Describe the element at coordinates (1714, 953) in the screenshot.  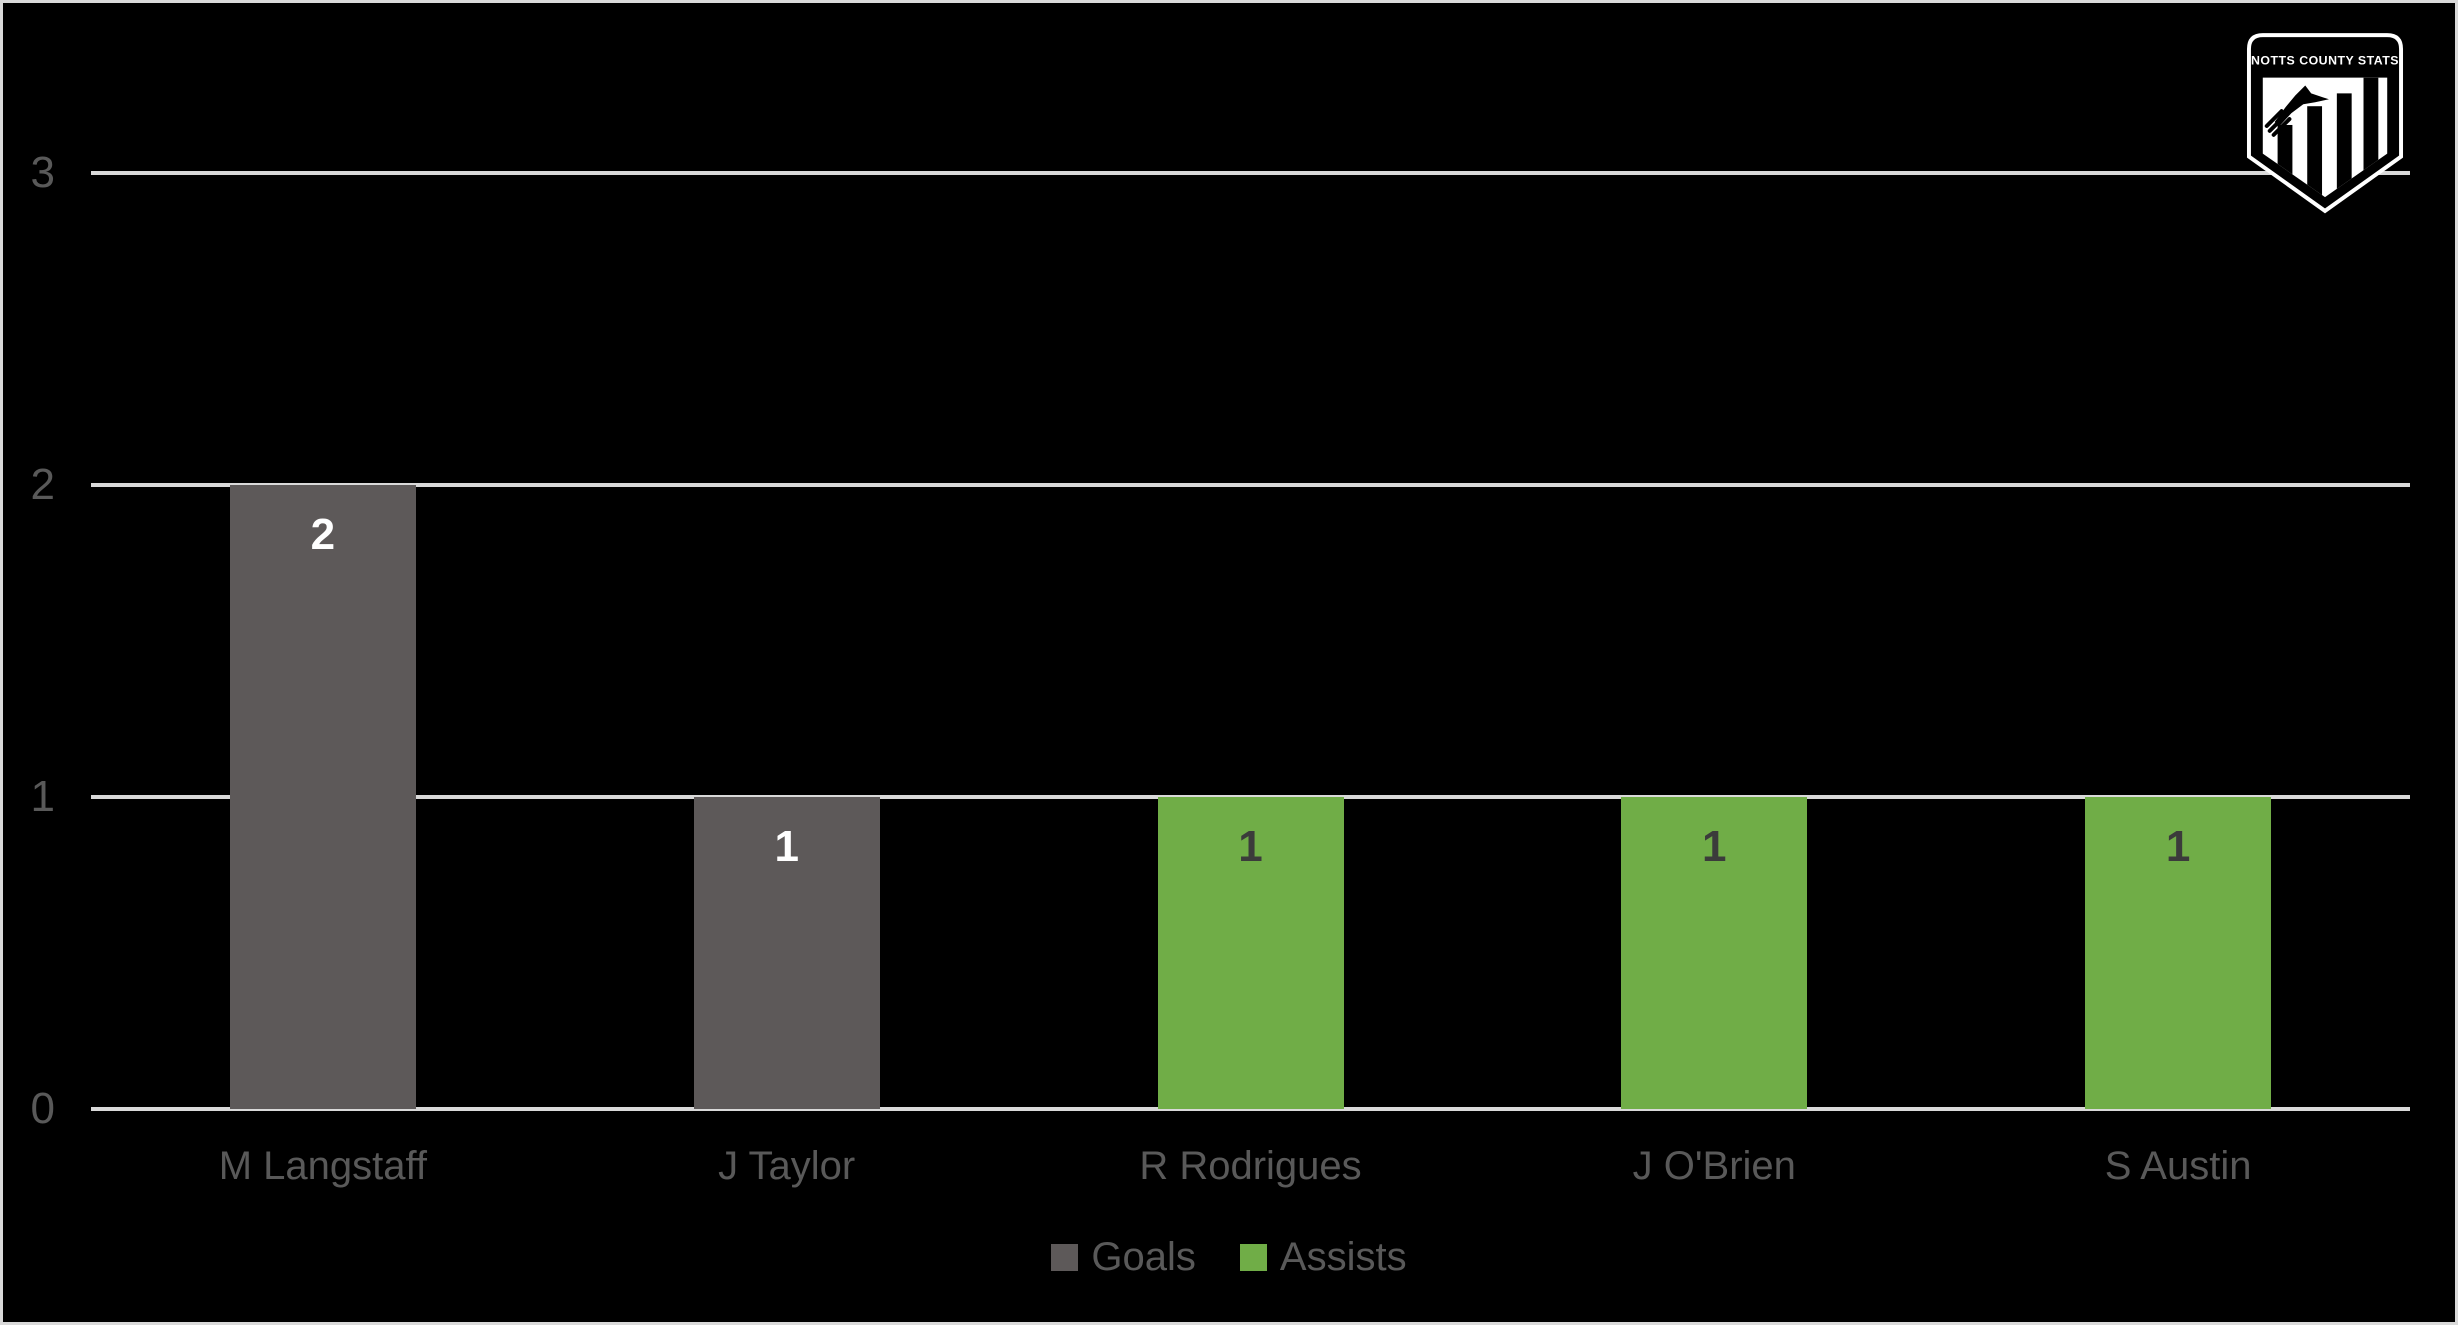
I see `bar-assists-4: 1` at that location.